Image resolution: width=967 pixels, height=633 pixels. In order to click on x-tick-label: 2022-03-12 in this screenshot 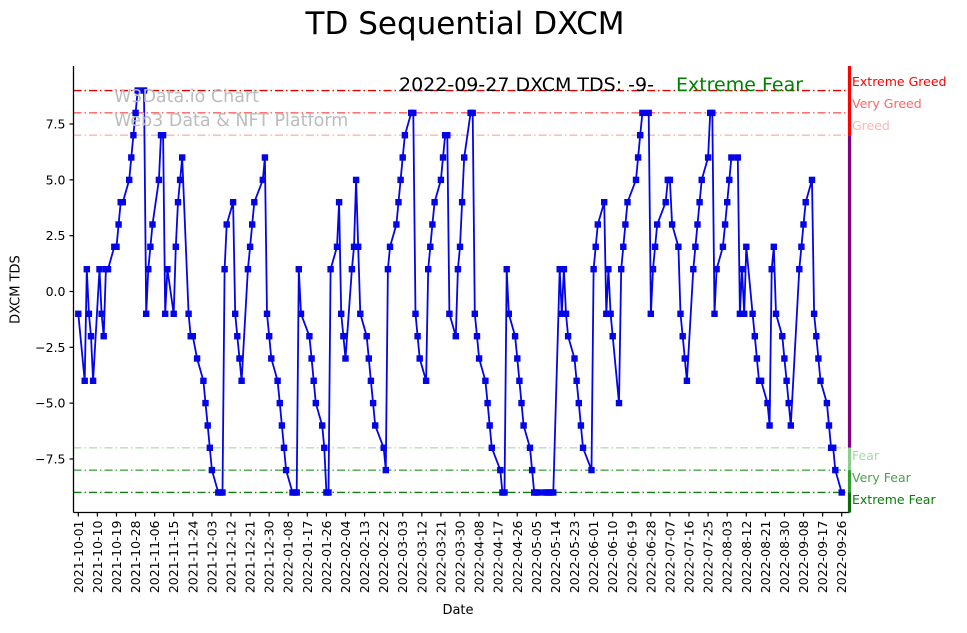, I will do `click(421, 557)`.